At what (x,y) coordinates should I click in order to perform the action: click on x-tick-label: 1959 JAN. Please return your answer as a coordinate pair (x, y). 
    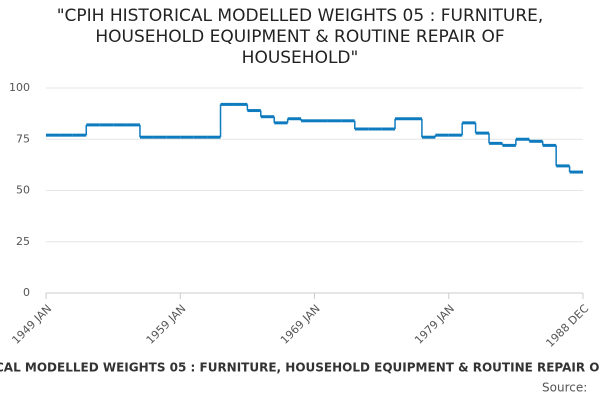
    Looking at the image, I should click on (166, 324).